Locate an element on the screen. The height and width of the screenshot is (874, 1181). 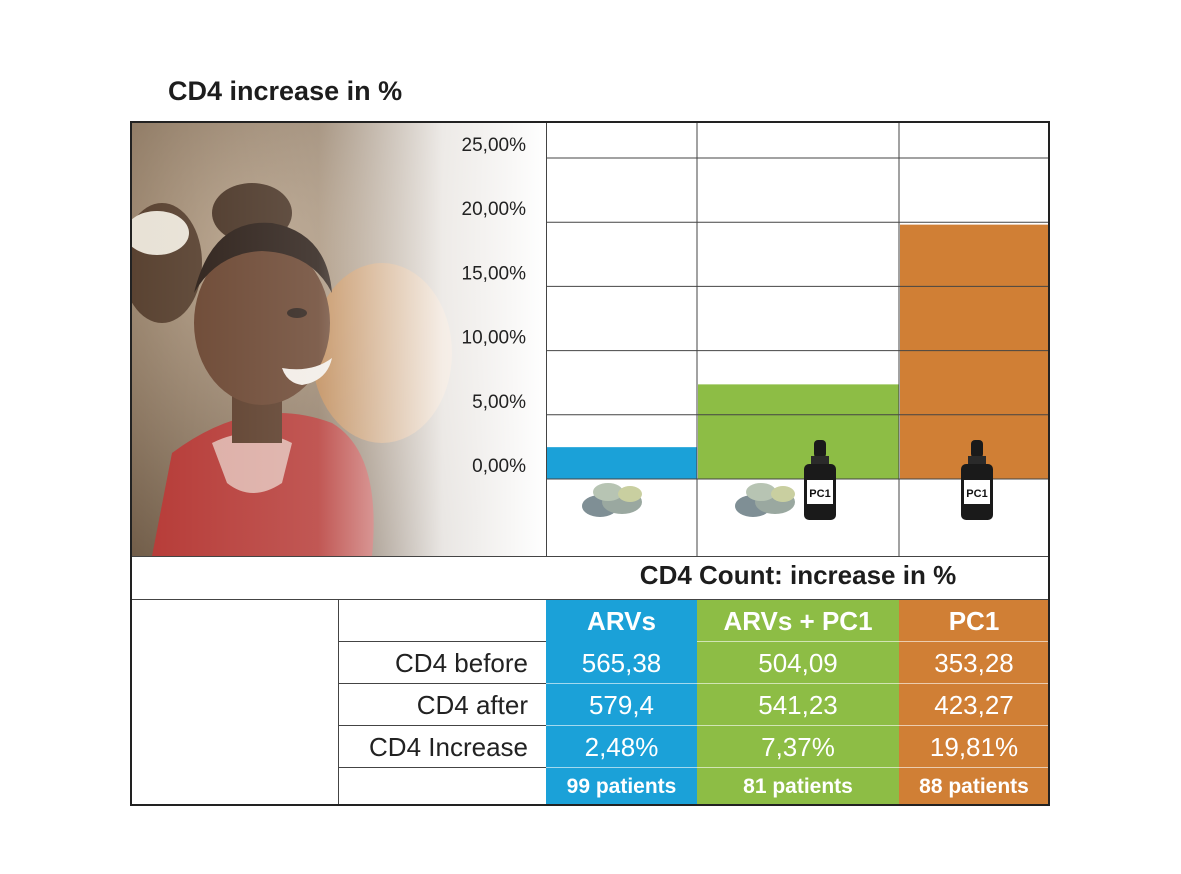
y-tick-label: 25,00% is located at coordinates (494, 145).